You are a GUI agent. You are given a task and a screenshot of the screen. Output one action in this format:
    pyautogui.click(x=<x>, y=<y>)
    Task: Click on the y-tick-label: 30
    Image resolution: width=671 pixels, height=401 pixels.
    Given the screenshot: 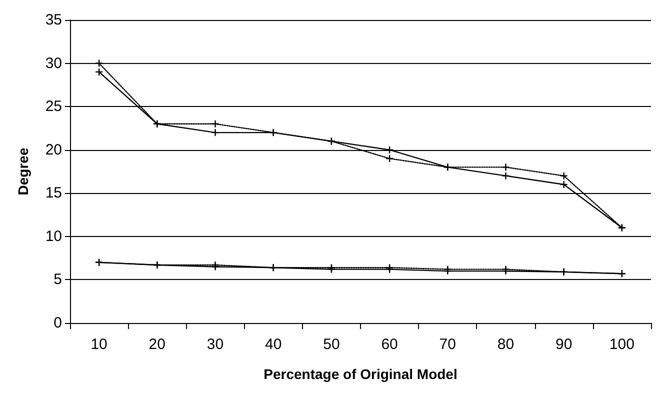 What is the action you would take?
    pyautogui.click(x=53, y=63)
    